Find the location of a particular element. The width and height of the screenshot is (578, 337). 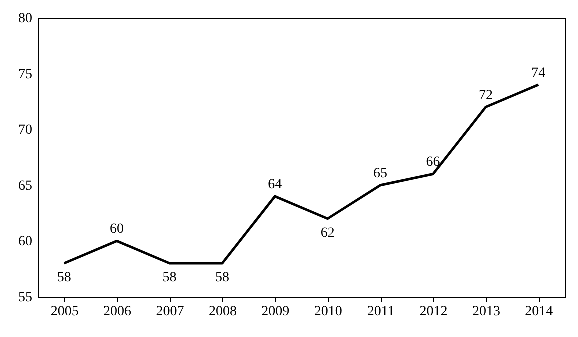

data-label: 62 is located at coordinates (327, 233).